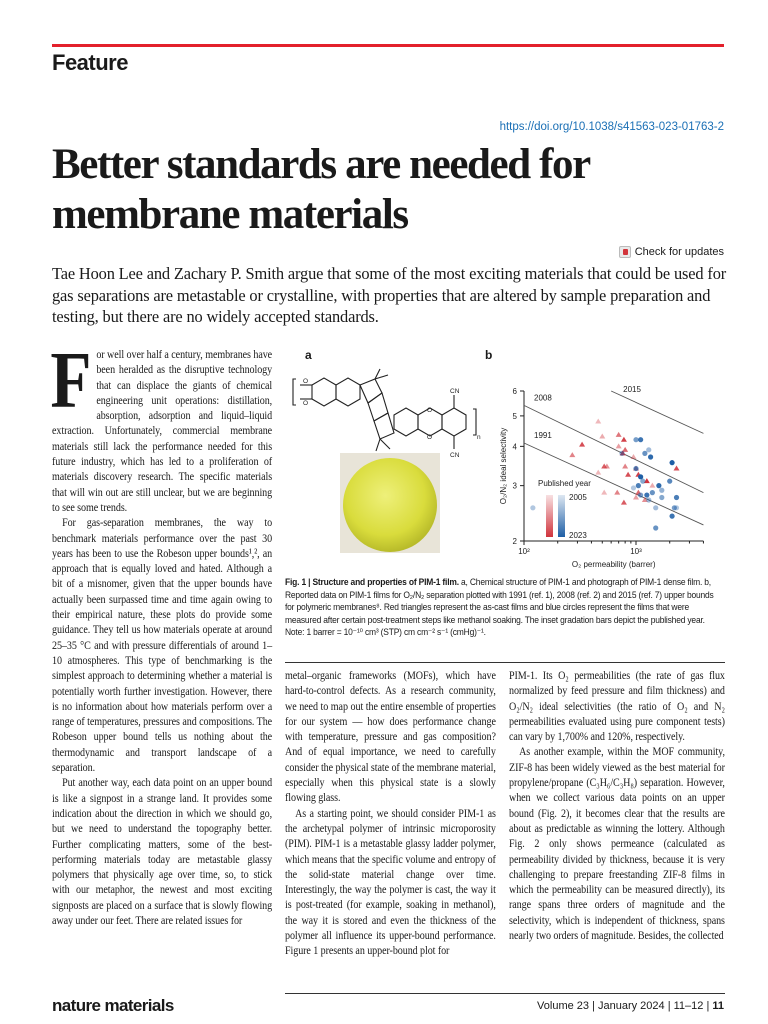  Describe the element at coordinates (388, 45) in the screenshot. I see `top-rule` at that location.